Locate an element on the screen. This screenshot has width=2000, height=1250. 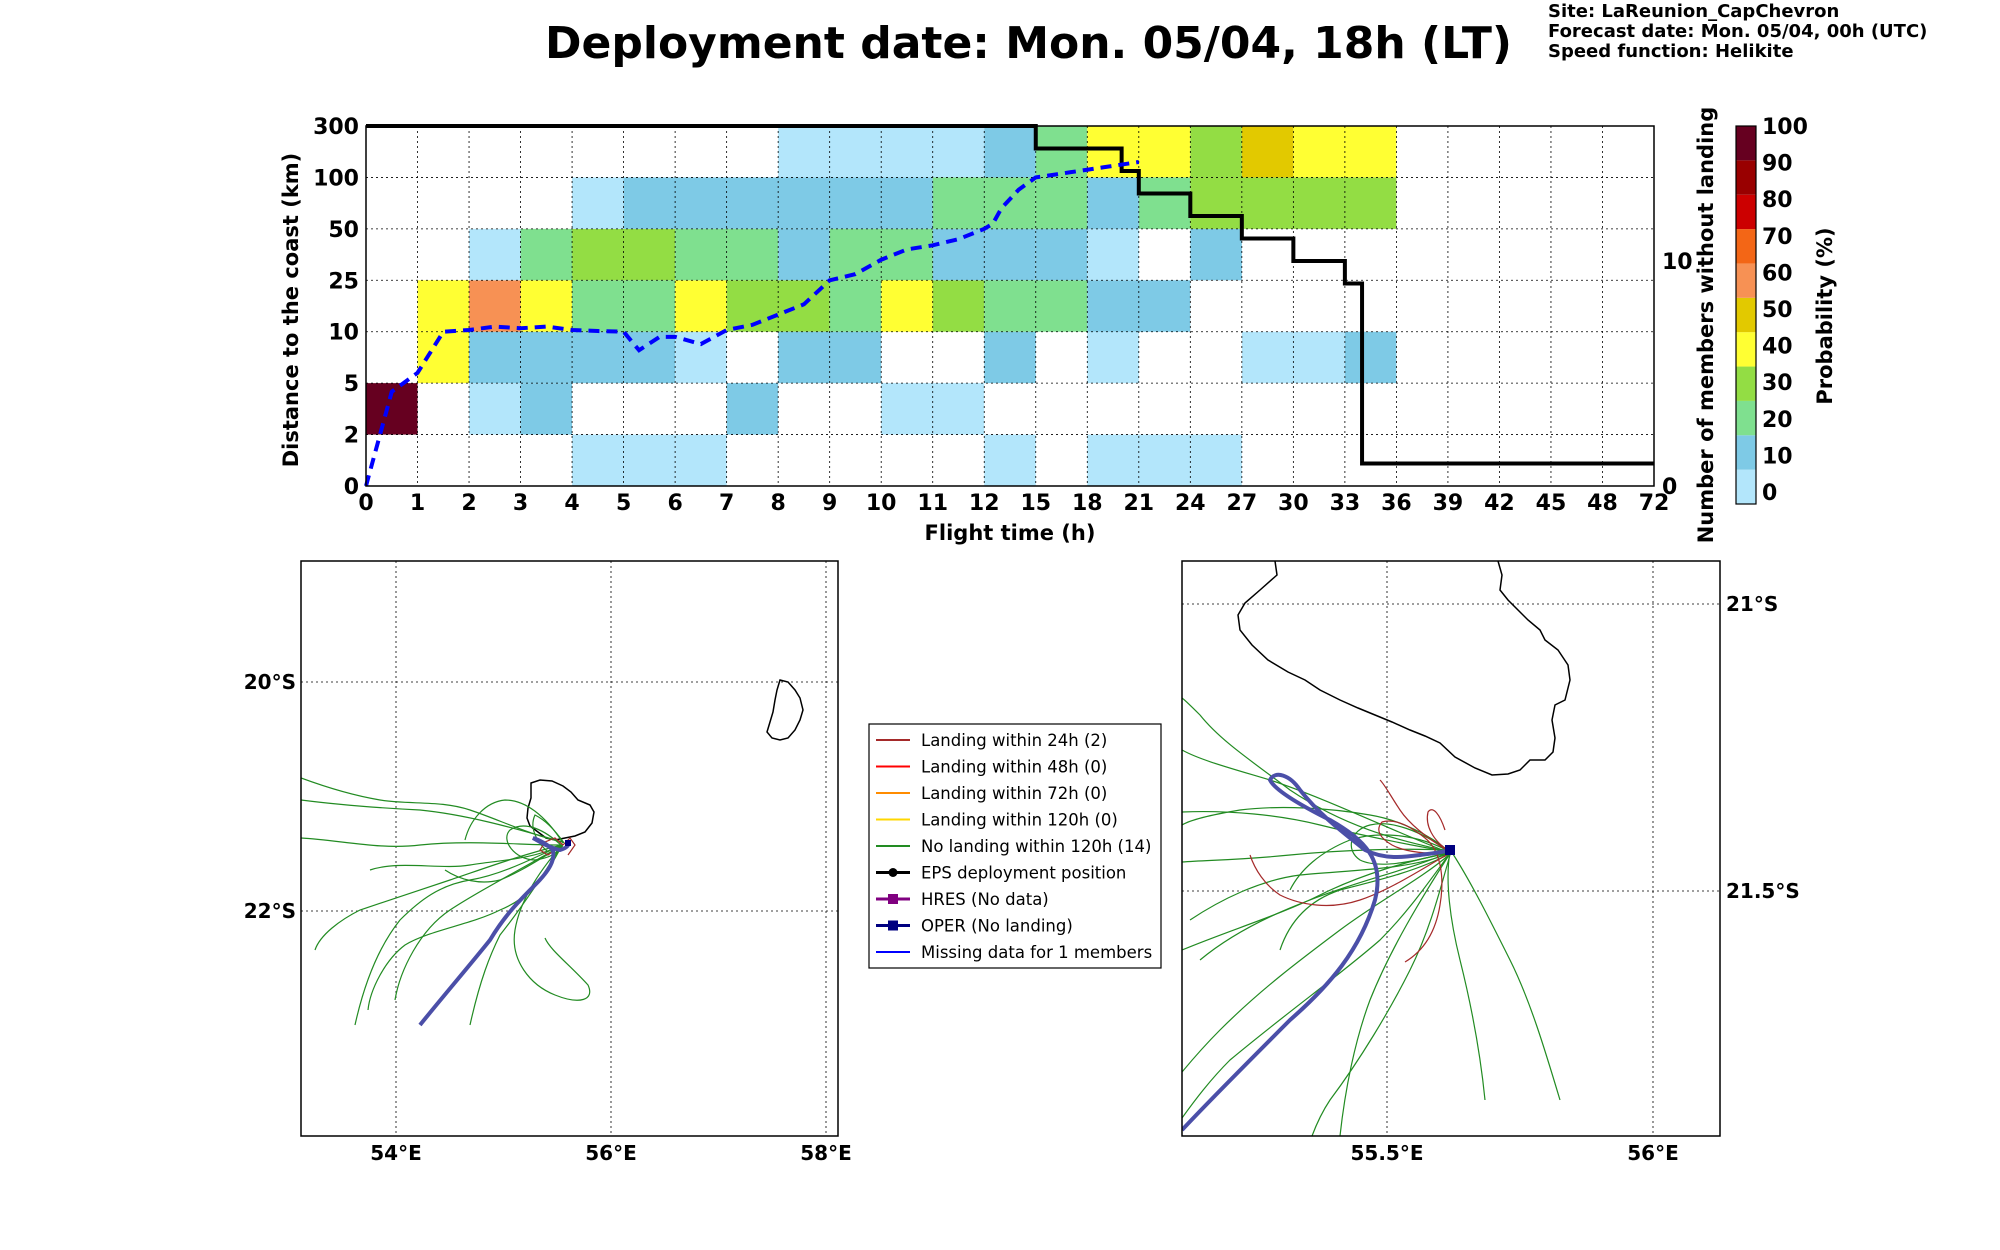
overview-lat-tick: 20°S is located at coordinates (270, 682).